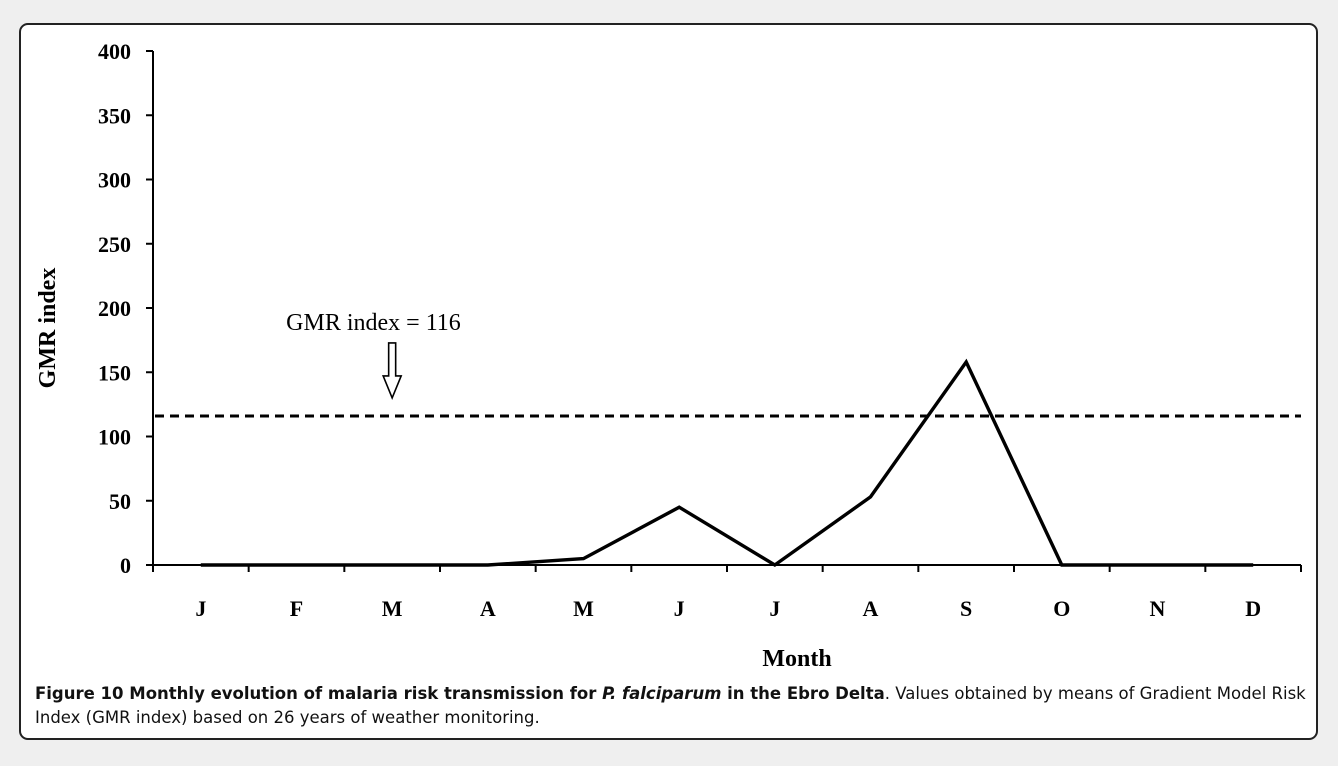 The width and height of the screenshot is (1338, 766). What do you see at coordinates (114, 51) in the screenshot?
I see `y-tick-label: 400` at bounding box center [114, 51].